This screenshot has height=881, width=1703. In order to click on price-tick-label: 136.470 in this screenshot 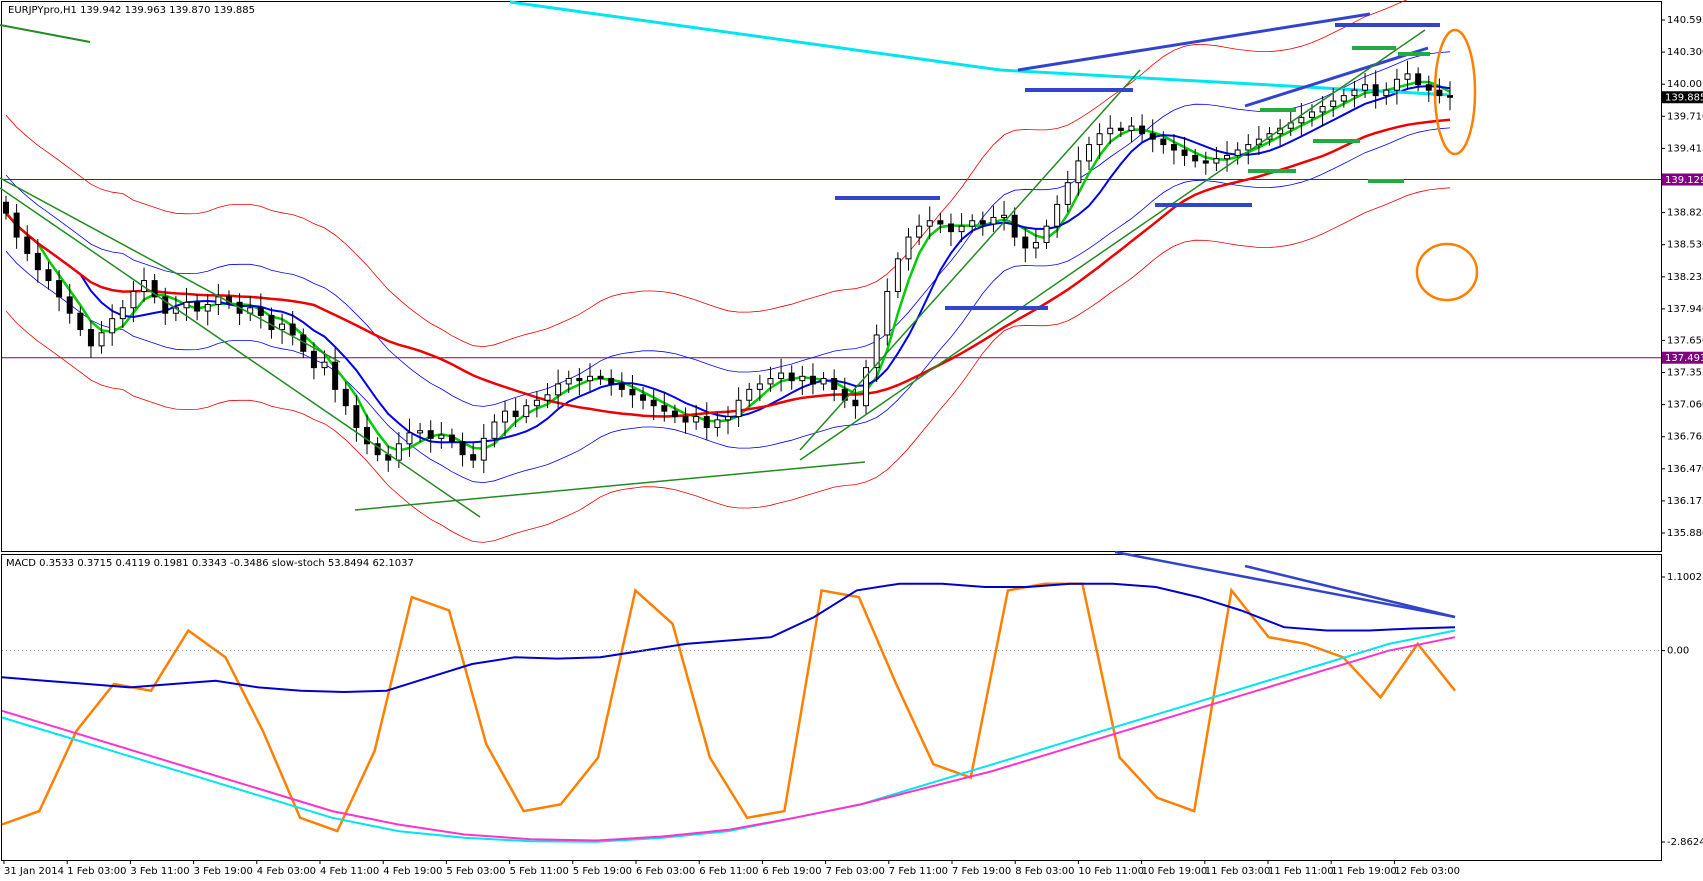, I will do `click(1685, 469)`.